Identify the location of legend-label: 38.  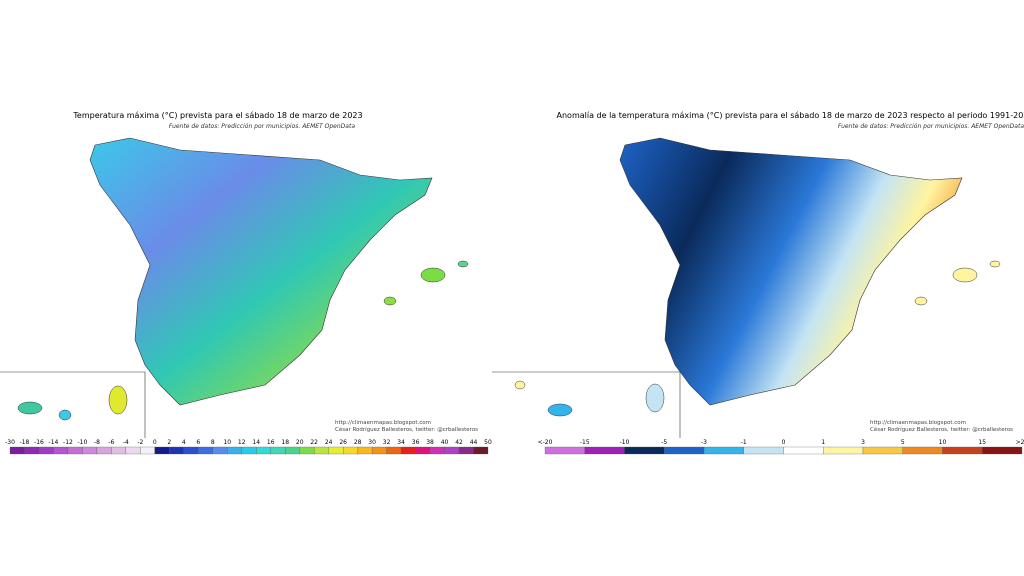
(430, 442).